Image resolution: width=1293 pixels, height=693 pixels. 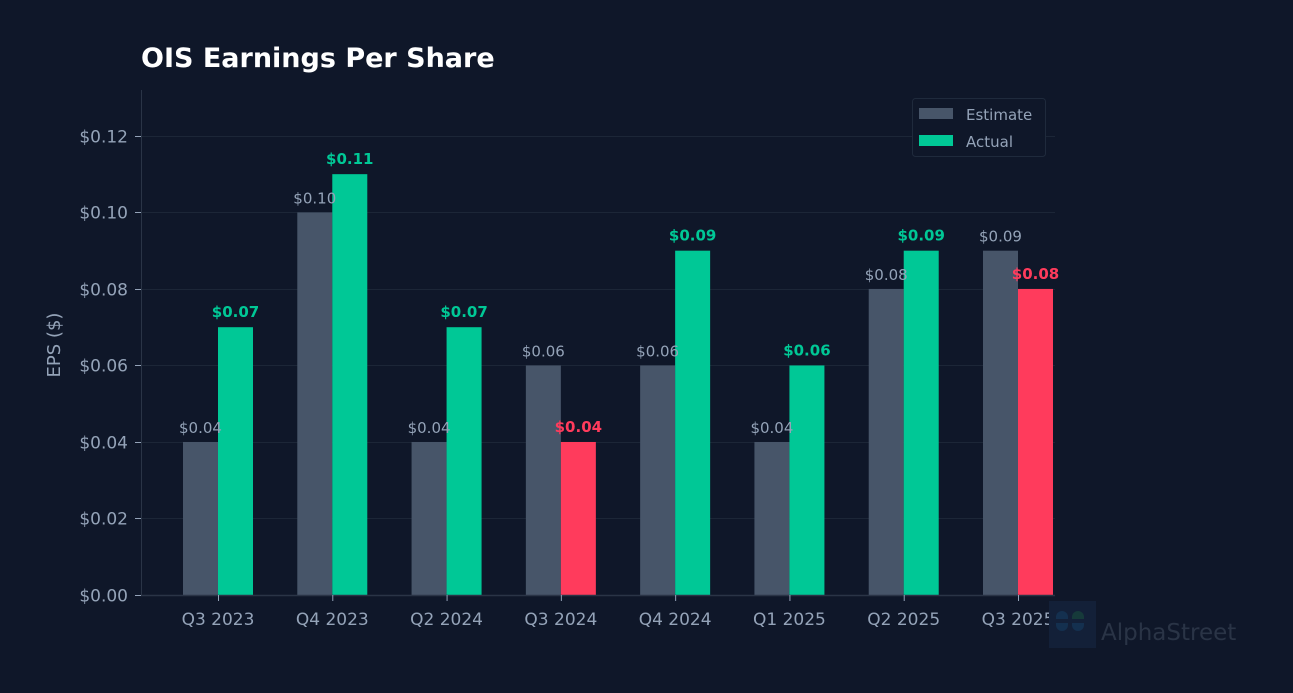 What do you see at coordinates (789, 620) in the screenshot?
I see `x-tick-label: Q1 2025` at bounding box center [789, 620].